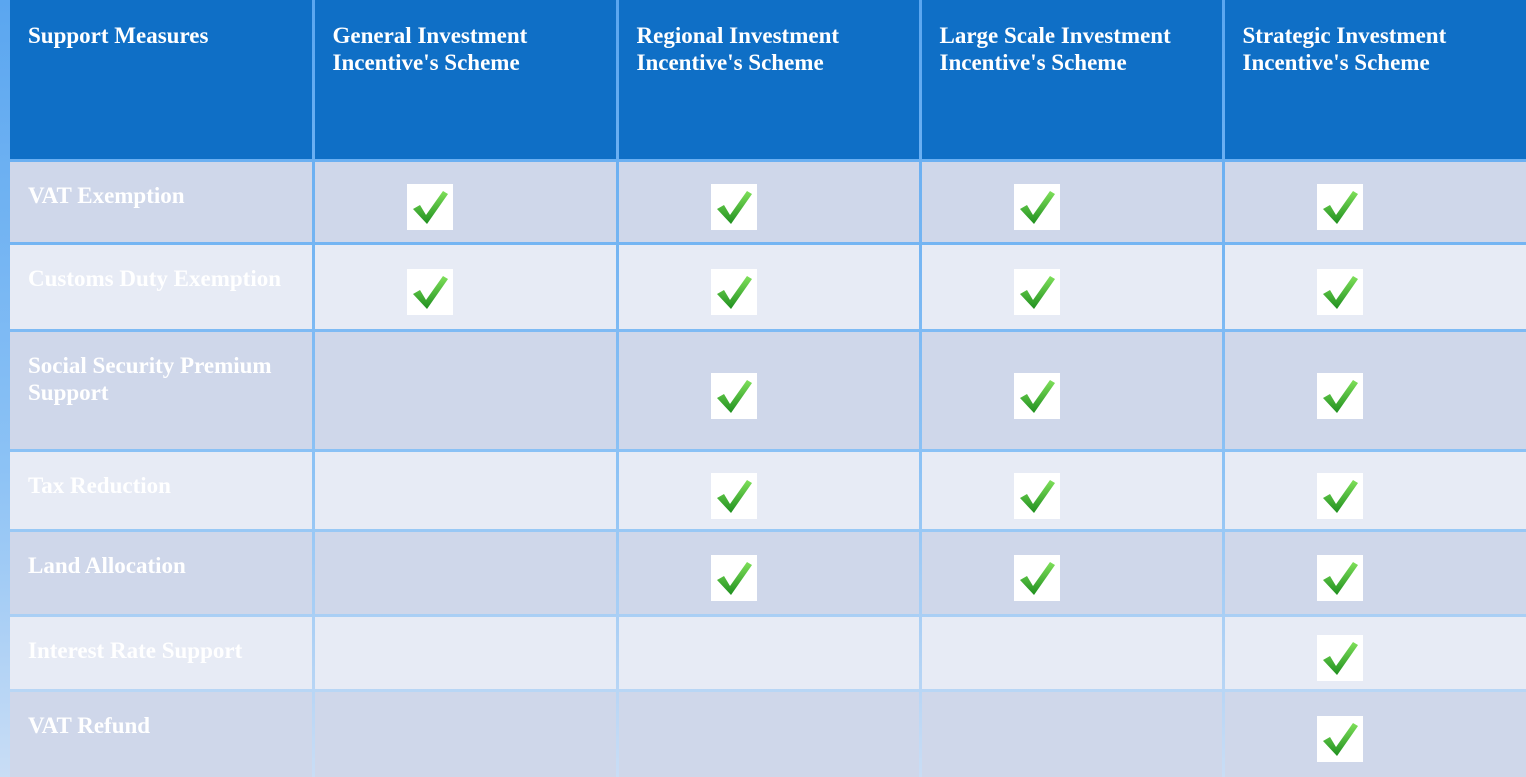  I want to click on cell-text: VAT Refund, so click(89, 725).